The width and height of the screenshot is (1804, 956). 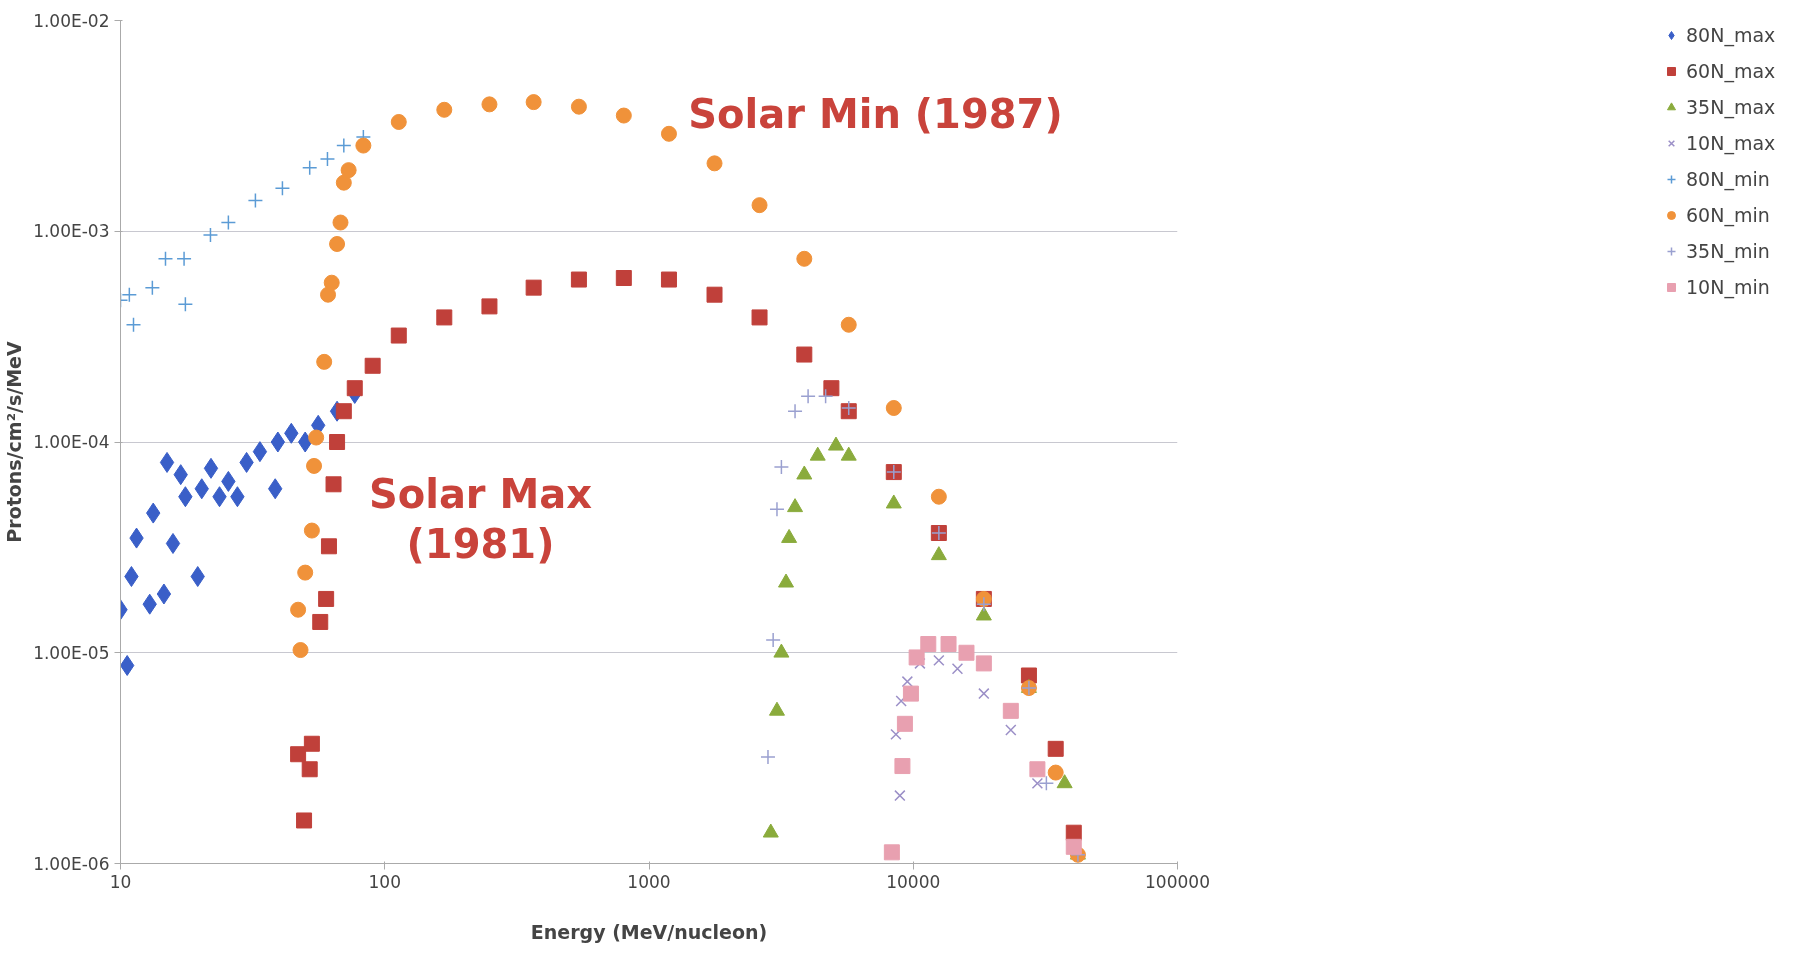 What do you see at coordinates (649, 881) in the screenshot?
I see `x-tick-label: 1000` at bounding box center [649, 881].